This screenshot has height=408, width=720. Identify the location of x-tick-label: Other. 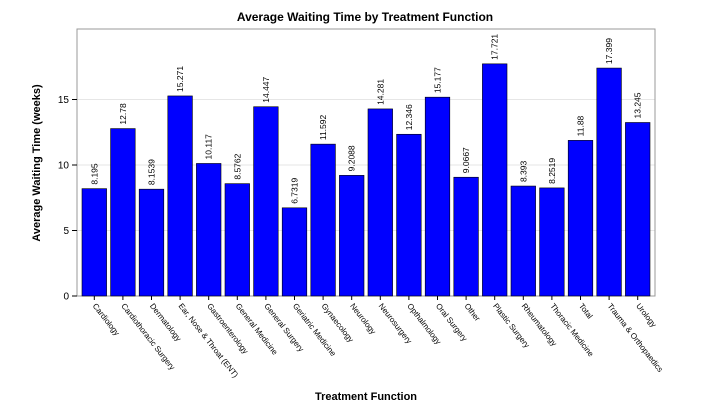
(473, 313).